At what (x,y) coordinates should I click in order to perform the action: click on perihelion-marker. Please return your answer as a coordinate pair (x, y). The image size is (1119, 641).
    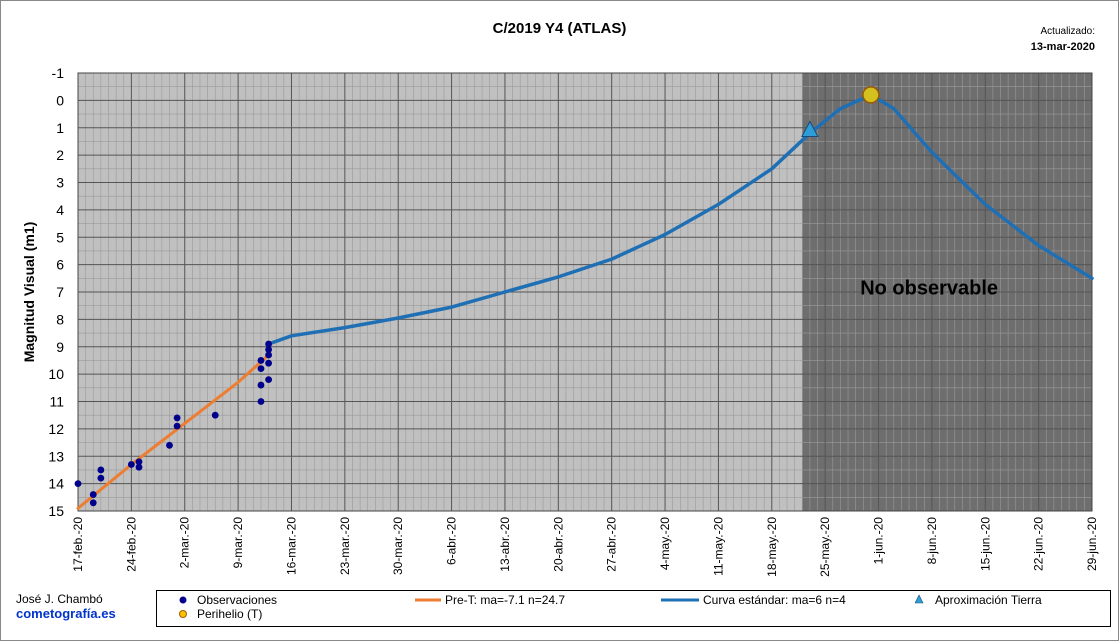
    Looking at the image, I should click on (871, 95).